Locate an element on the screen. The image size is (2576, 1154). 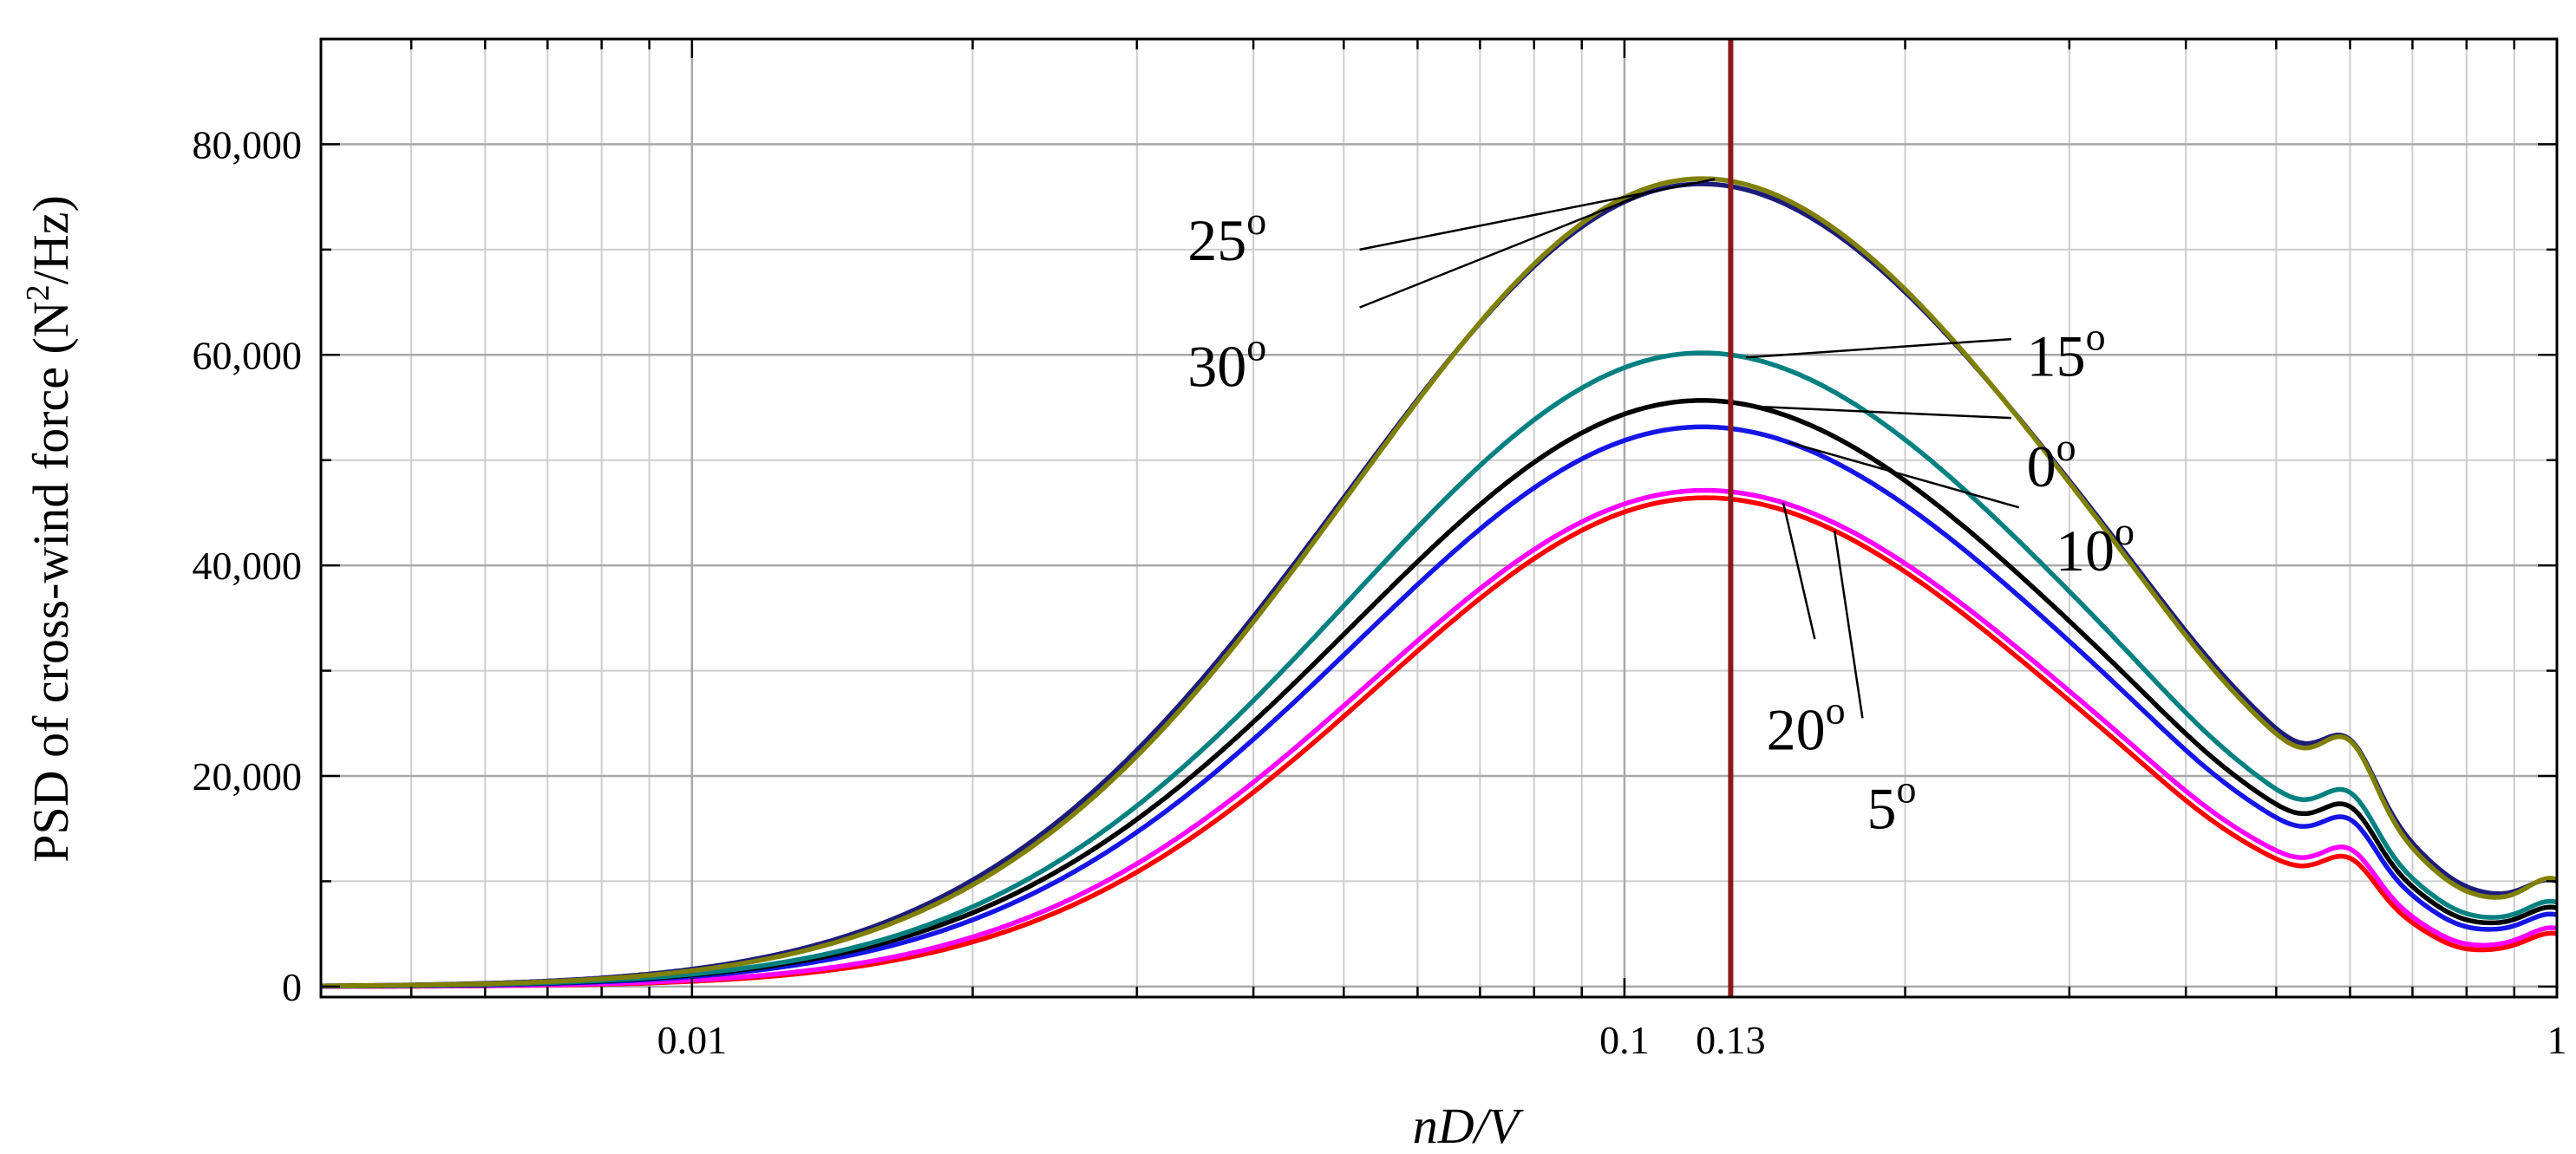
y-tick-label: 80,000 is located at coordinates (248, 144).